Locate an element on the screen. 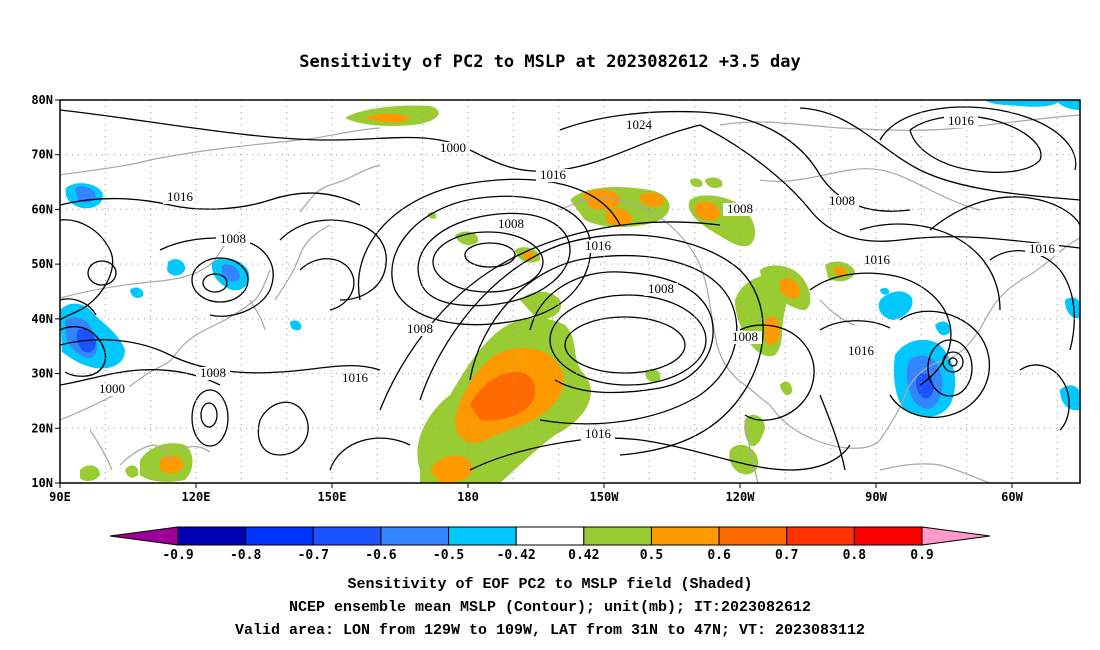  colorbar is located at coordinates (550, 536).